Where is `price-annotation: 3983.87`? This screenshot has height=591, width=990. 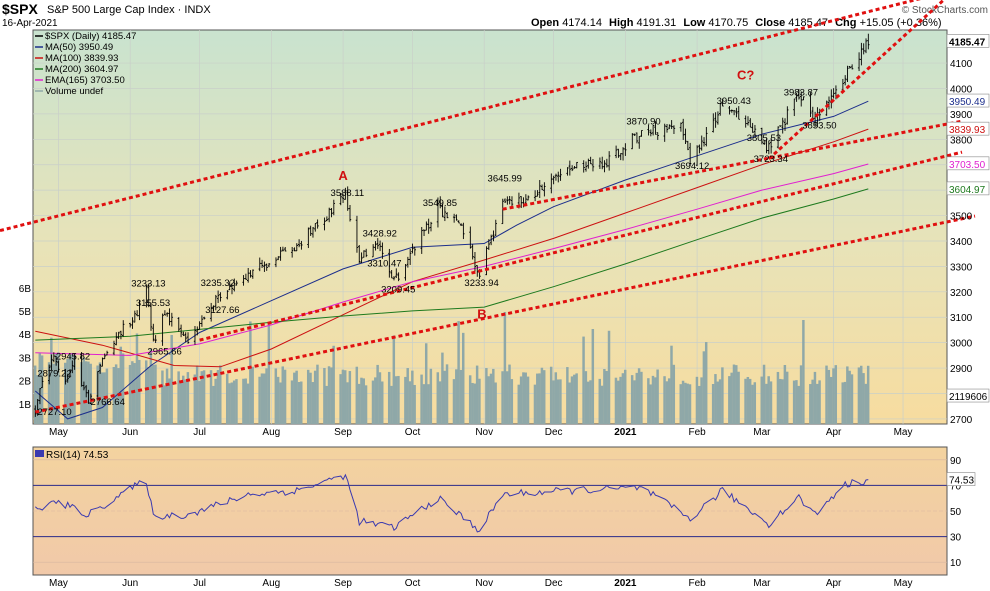
price-annotation: 3983.87 is located at coordinates (801, 93).